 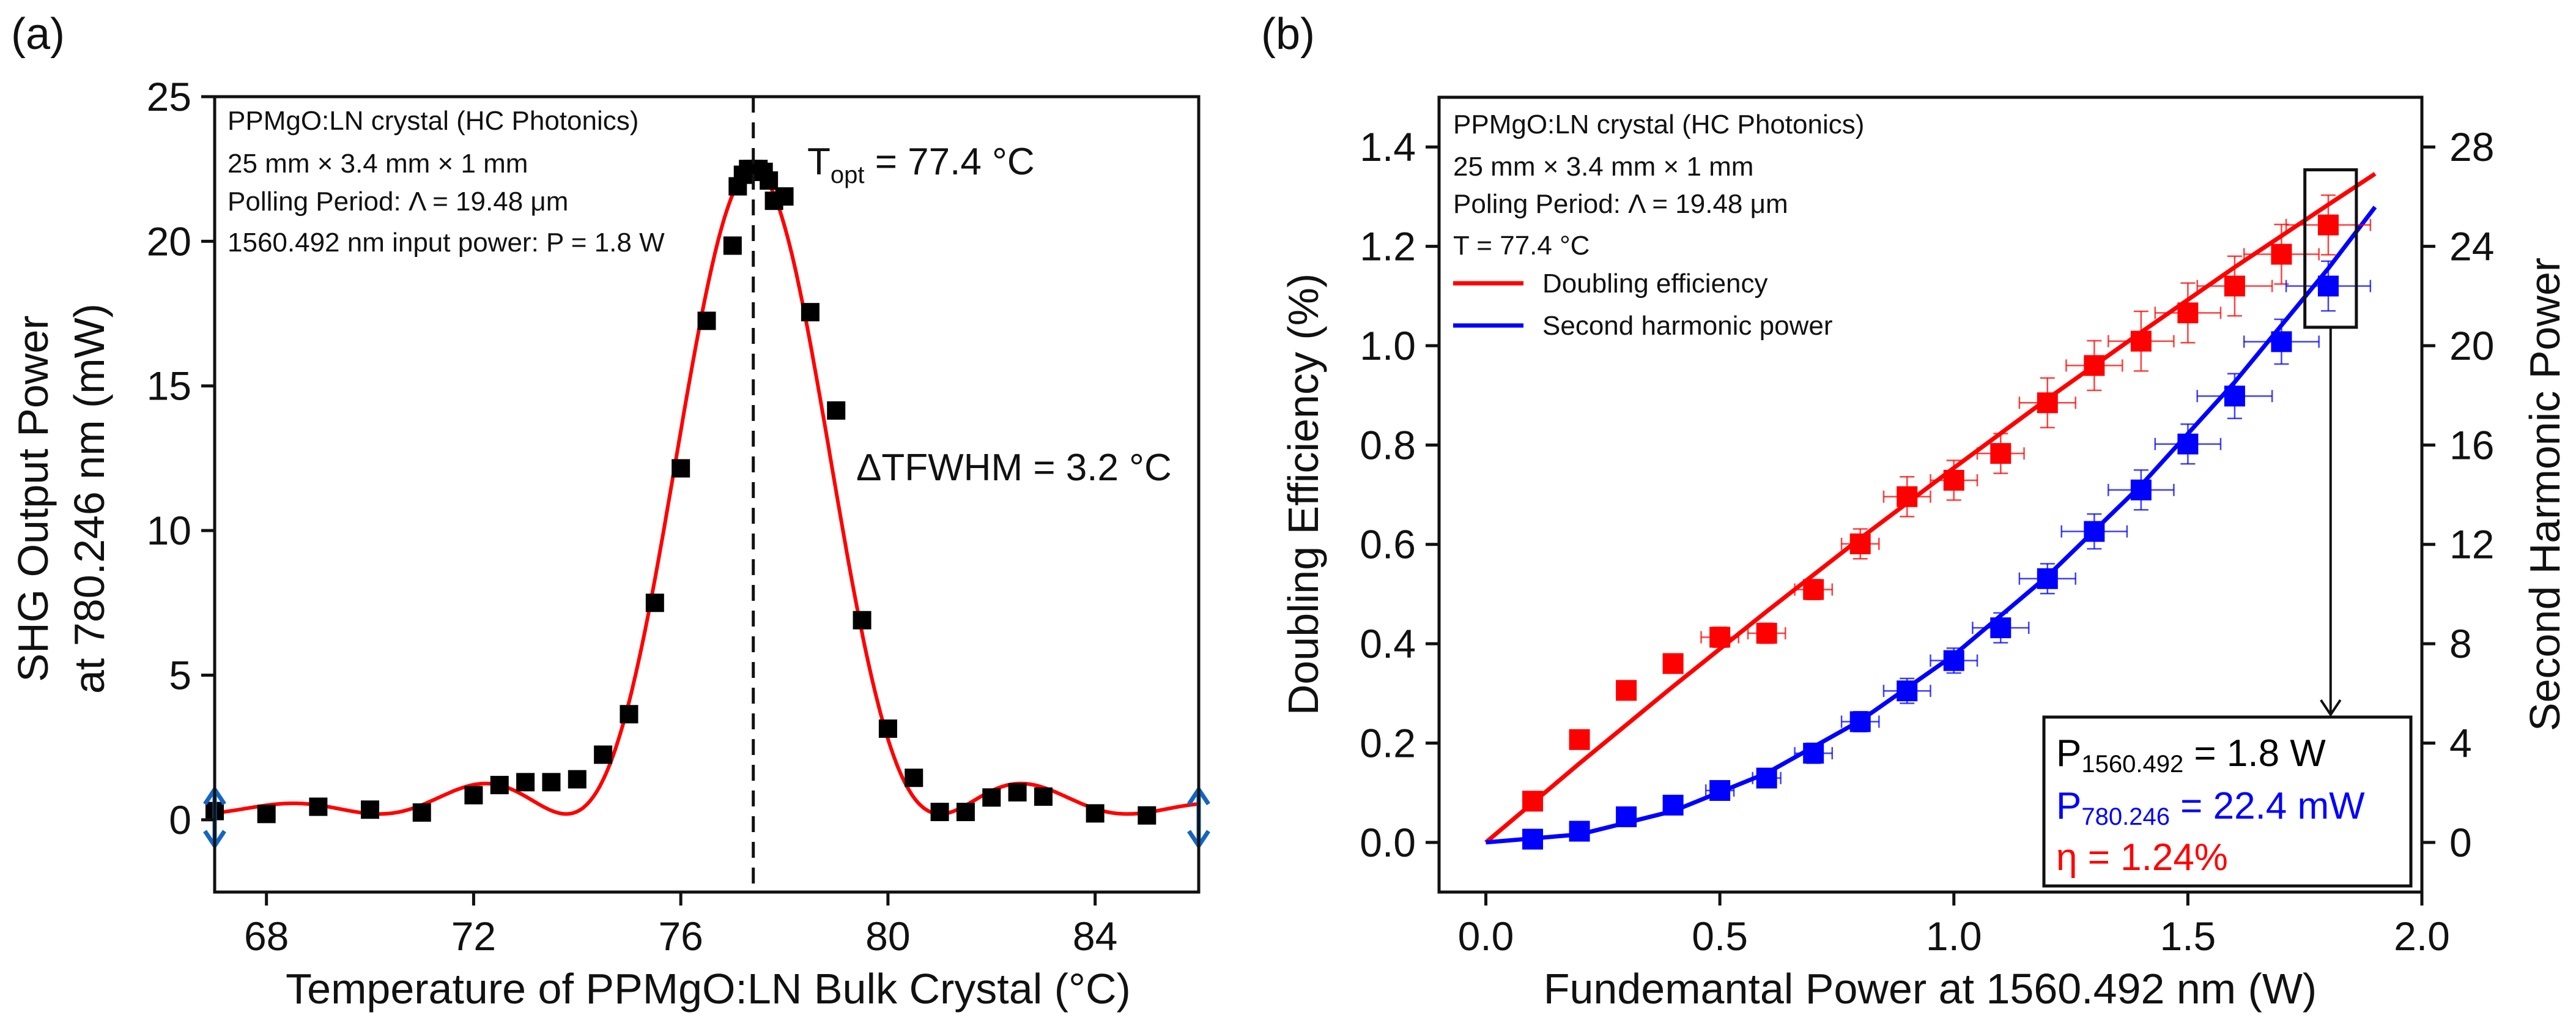 I want to click on x-tick-label: 0.0, so click(x=1486, y=936).